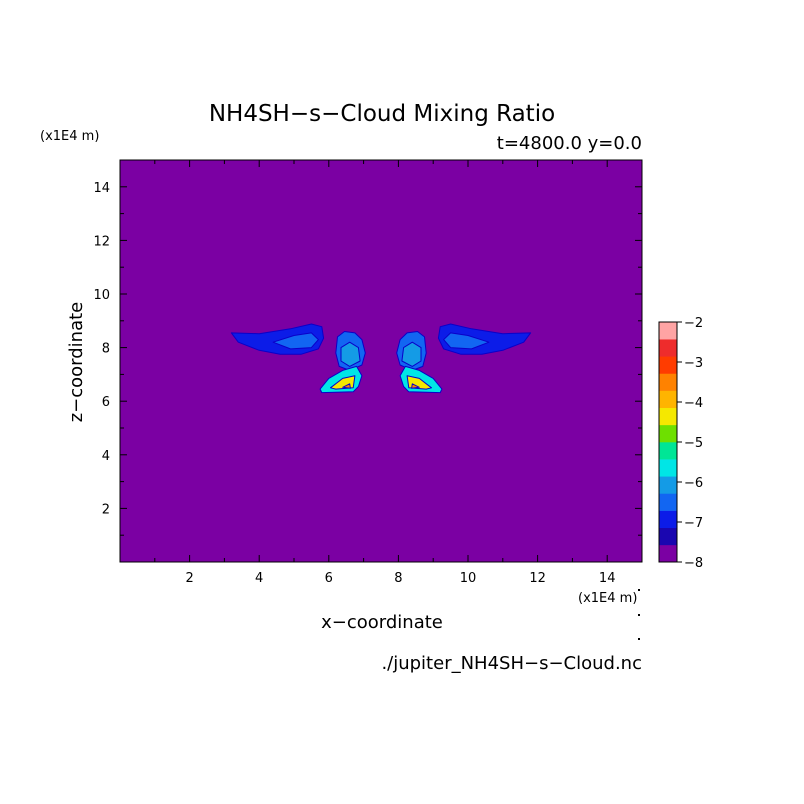 Image resolution: width=804 pixels, height=804 pixels. Describe the element at coordinates (259, 578) in the screenshot. I see `x-tick-label: 4` at that location.